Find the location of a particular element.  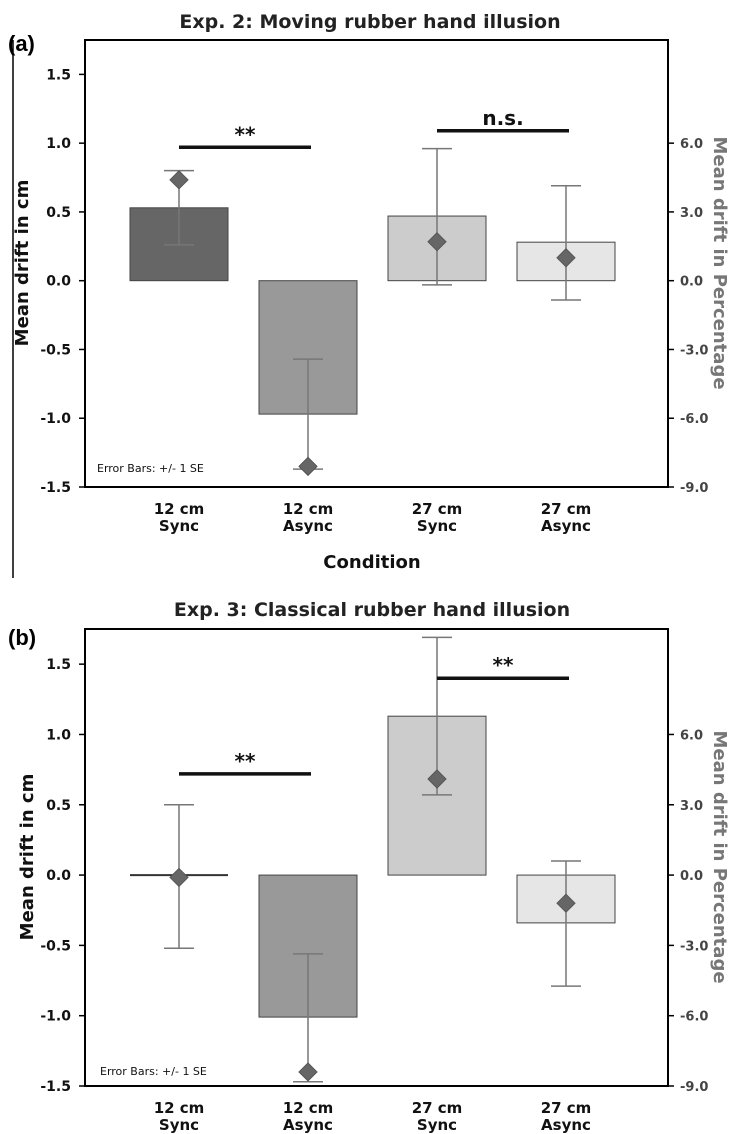

panel-a-label: (a) is located at coordinates (21, 43).